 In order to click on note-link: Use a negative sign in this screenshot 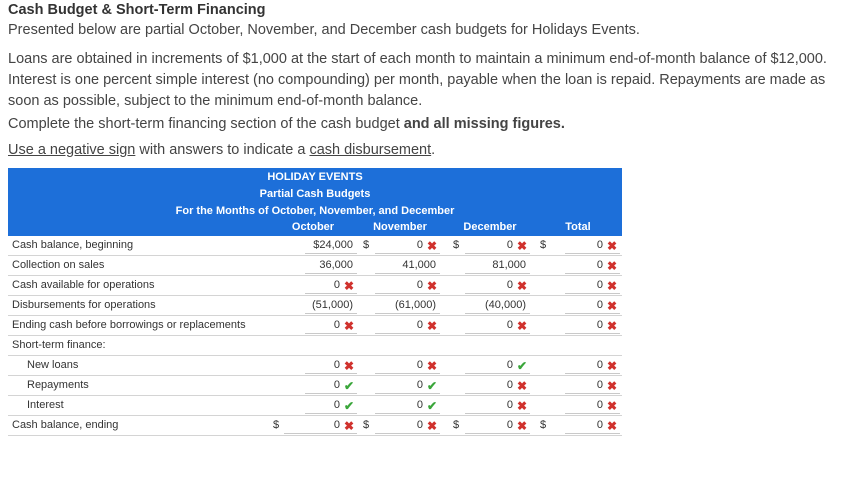, I will do `click(72, 150)`.